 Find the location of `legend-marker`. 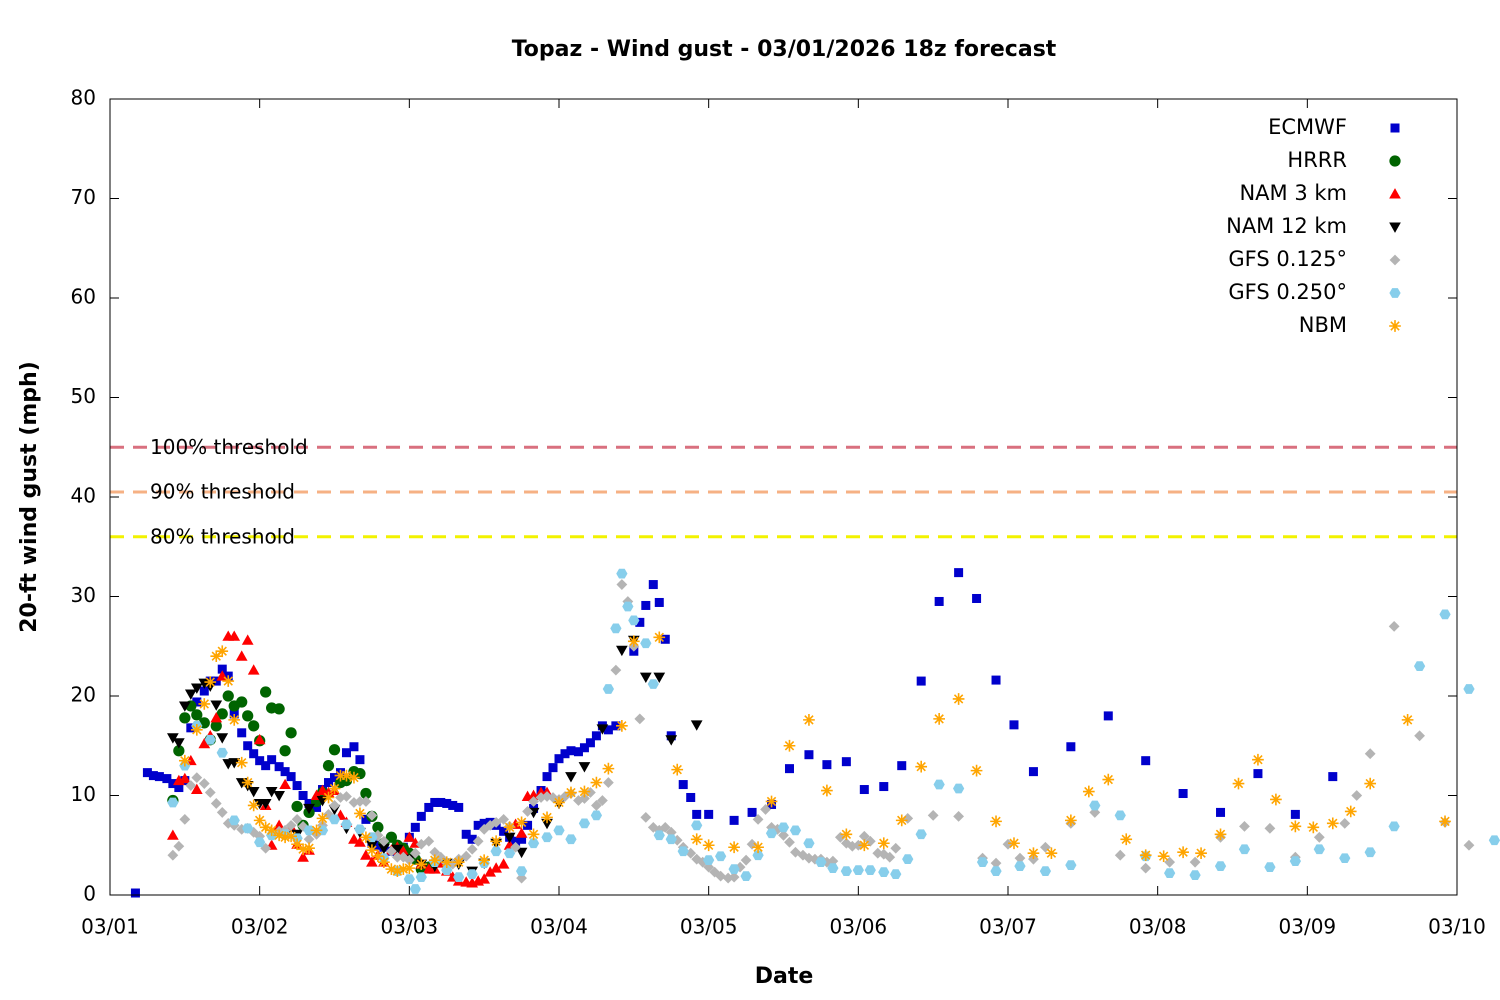

legend-marker is located at coordinates (1395, 128).